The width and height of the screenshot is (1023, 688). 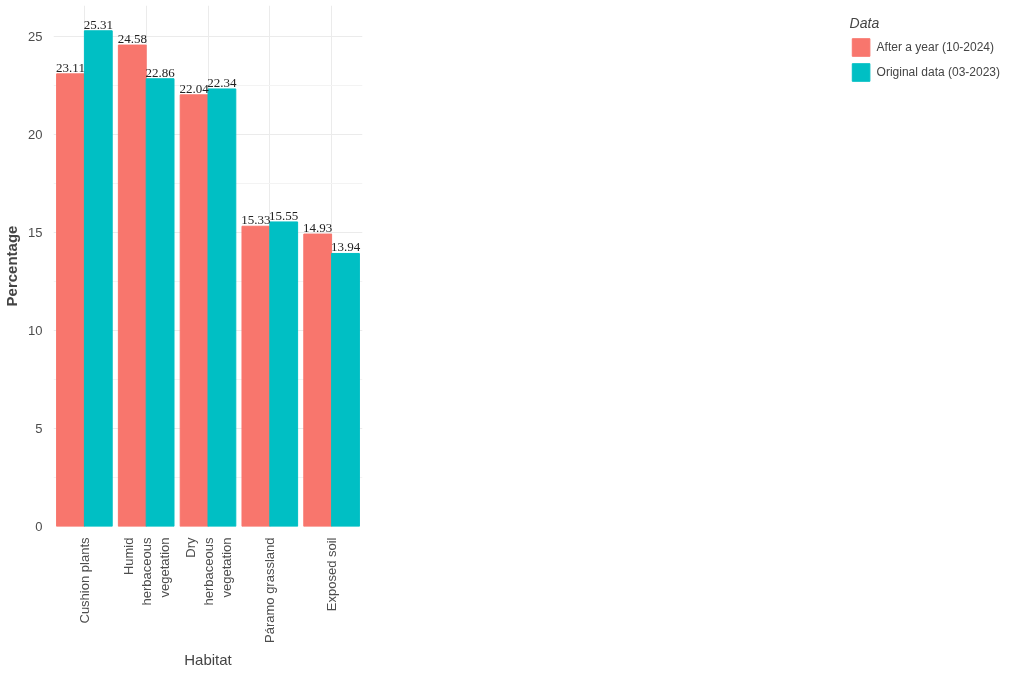 What do you see at coordinates (132, 39) in the screenshot?
I see `data-label: 24.58` at bounding box center [132, 39].